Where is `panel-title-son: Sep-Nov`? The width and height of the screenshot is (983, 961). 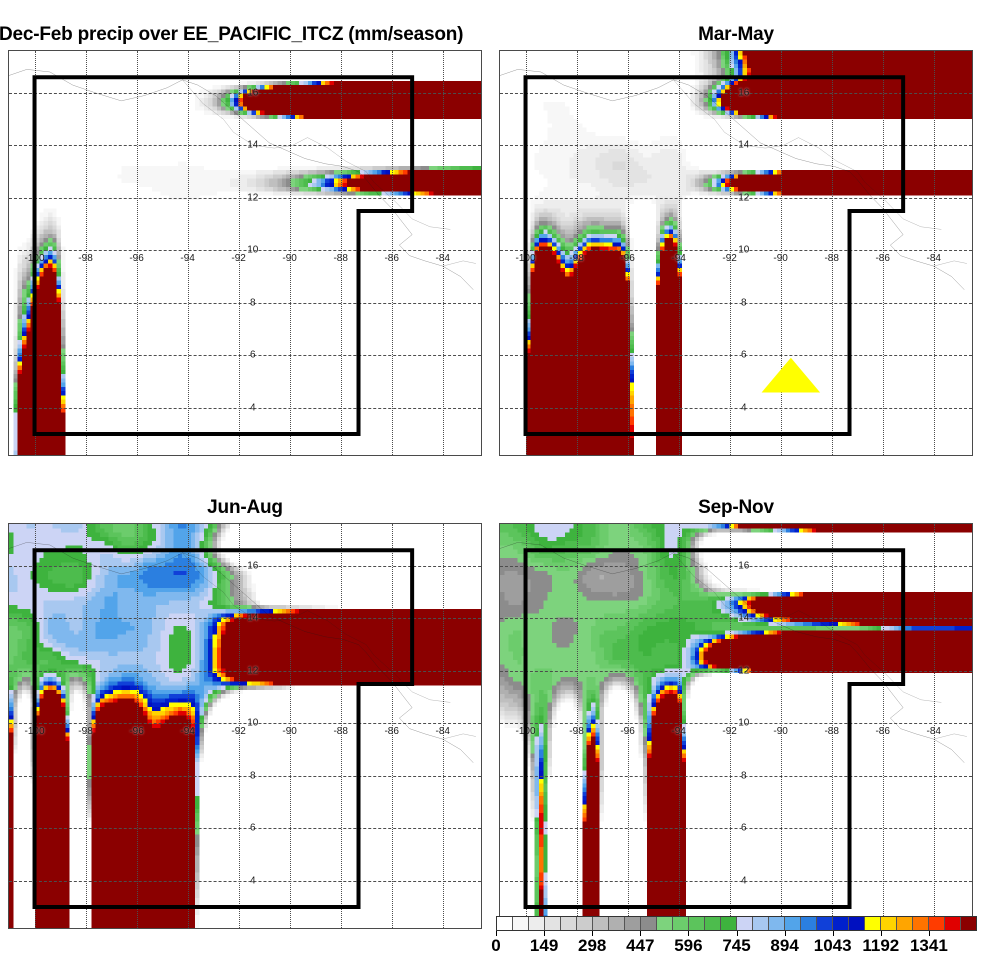
panel-title-son: Sep-Nov is located at coordinates (736, 508).